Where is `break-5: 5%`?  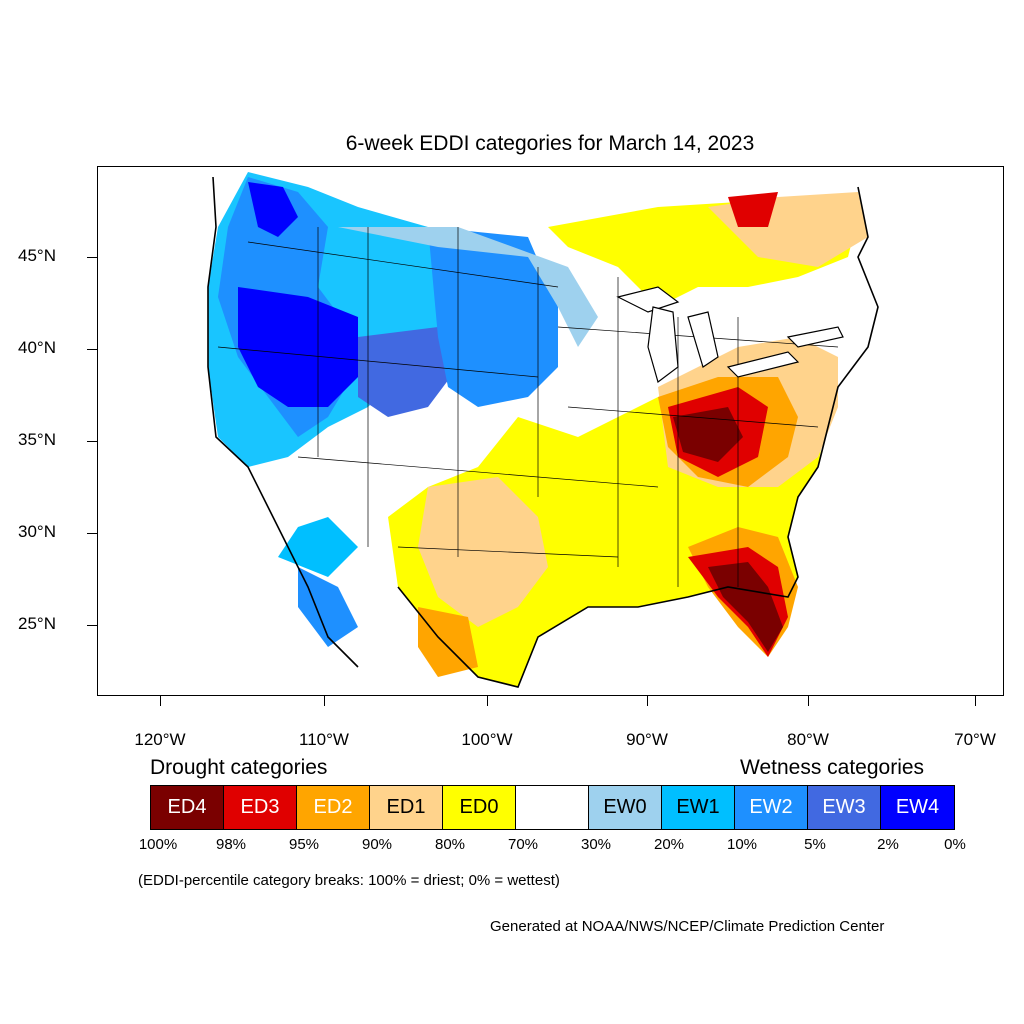 break-5: 5% is located at coordinates (815, 844).